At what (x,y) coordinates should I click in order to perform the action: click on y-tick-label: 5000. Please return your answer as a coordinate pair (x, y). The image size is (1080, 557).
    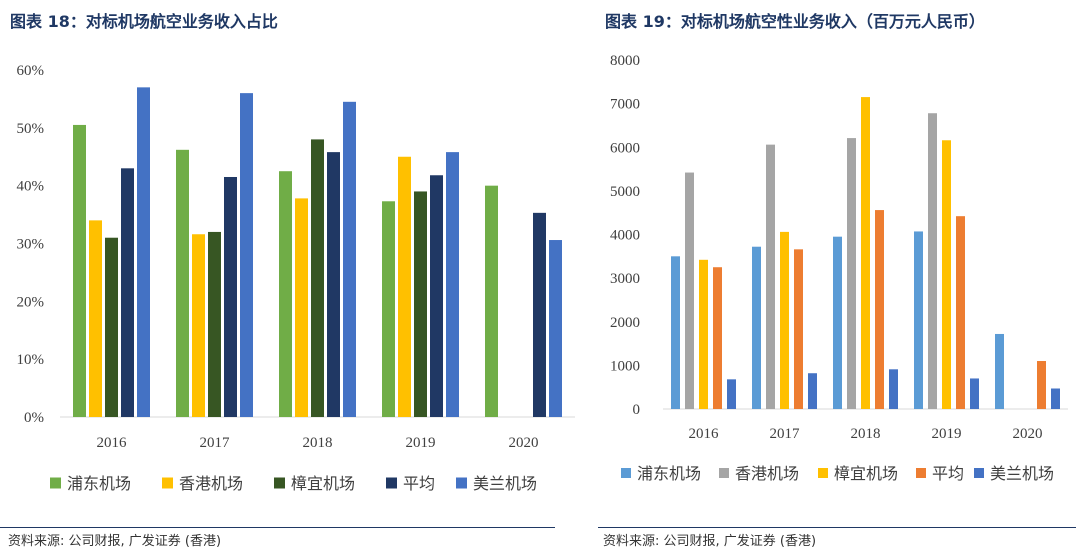
    Looking at the image, I should click on (625, 192).